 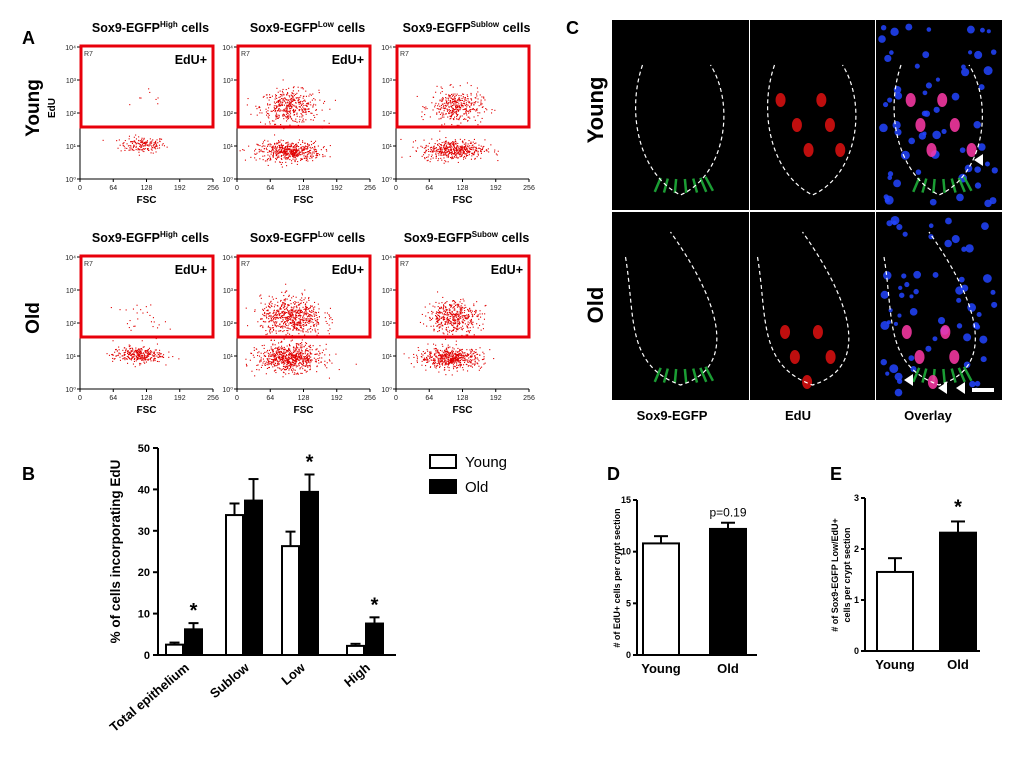 I want to click on edu-positive-label: EdU+, so click(x=191, y=270).